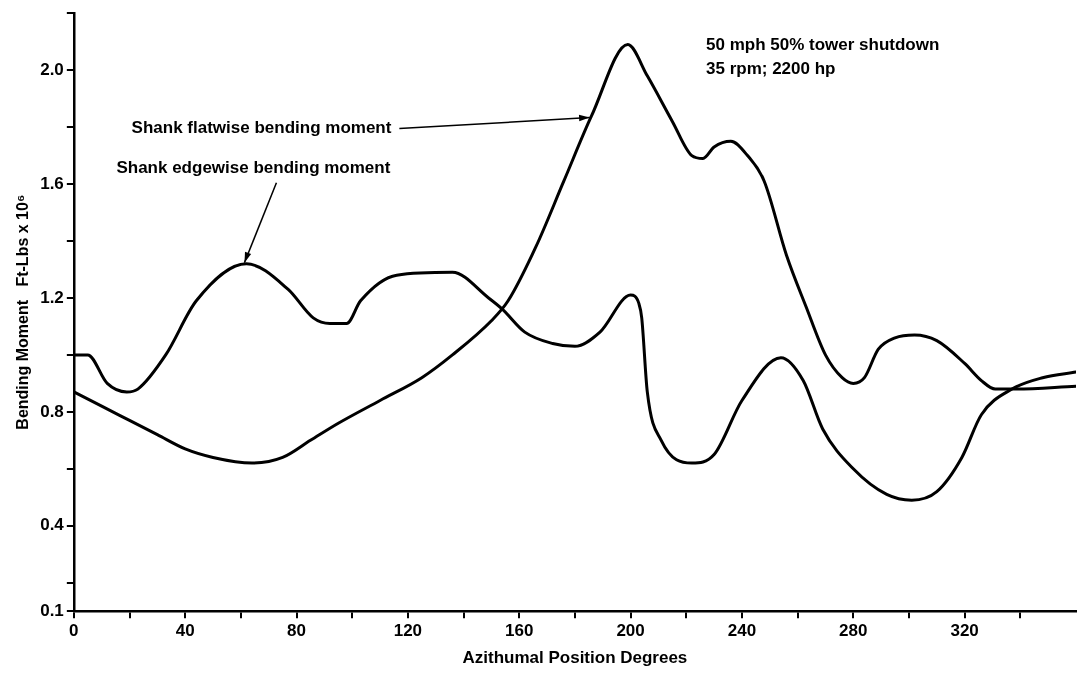 Image resolution: width=1082 pixels, height=683 pixels. I want to click on x-tick-label: 240, so click(742, 631).